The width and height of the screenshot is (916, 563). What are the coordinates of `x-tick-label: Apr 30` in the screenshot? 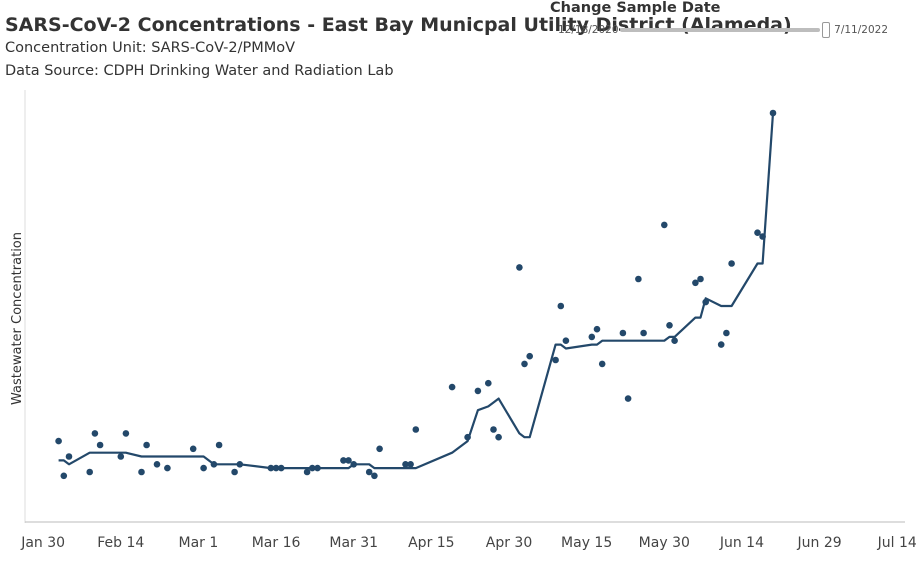 It's located at (509, 543).